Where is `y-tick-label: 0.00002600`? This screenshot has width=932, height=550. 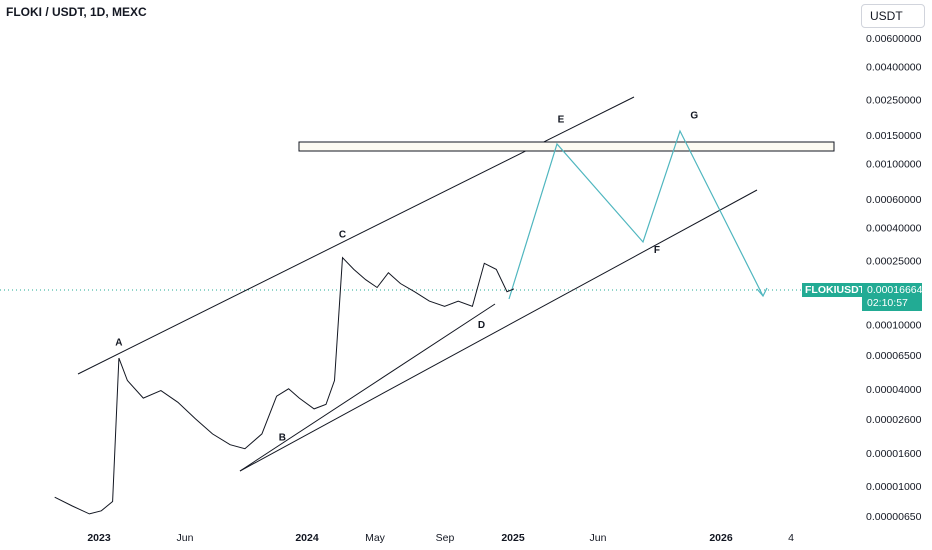
y-tick-label: 0.00002600 is located at coordinates (894, 420).